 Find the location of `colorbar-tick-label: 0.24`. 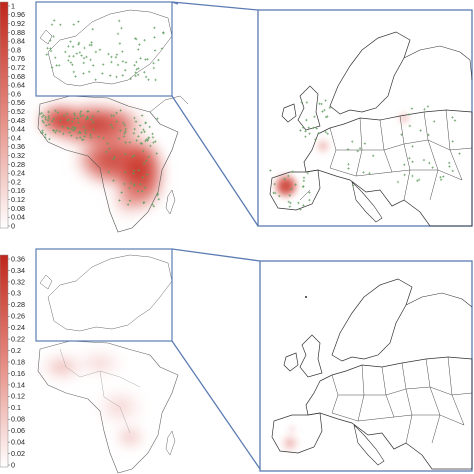

colorbar-tick-label: 0.24 is located at coordinates (18, 327).